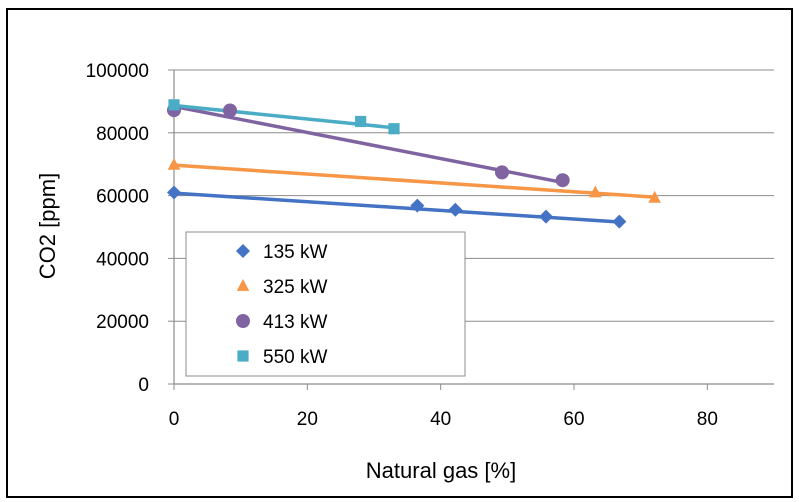  I want to click on legend-label: 413 kW, so click(295, 322).